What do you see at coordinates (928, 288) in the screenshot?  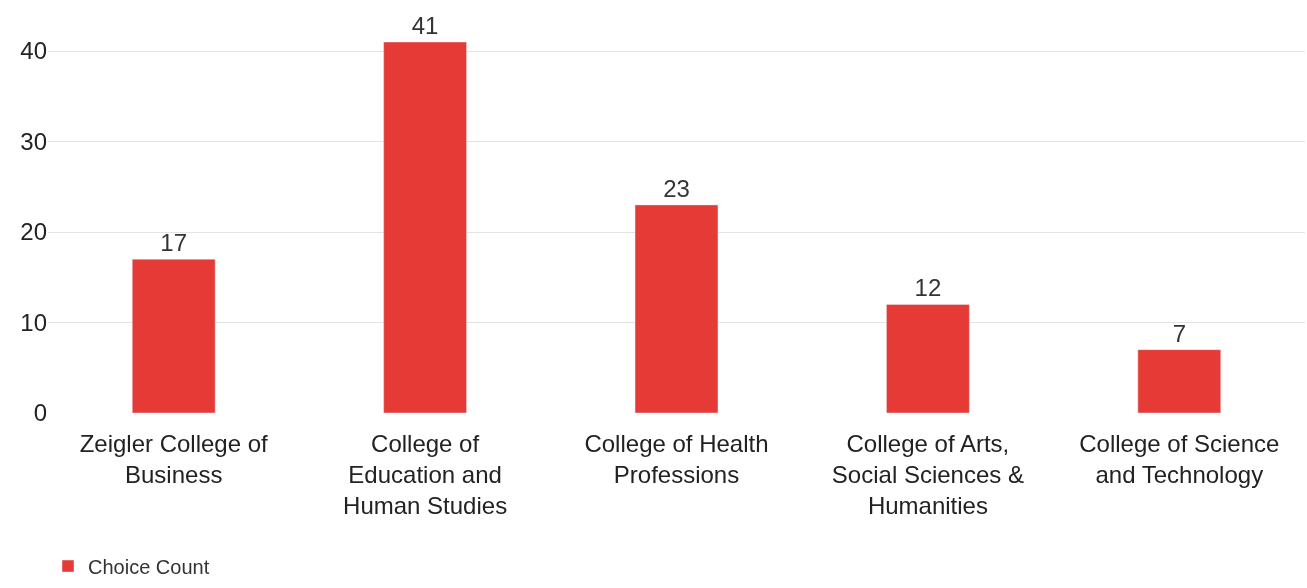 I see `data-label: 12` at bounding box center [928, 288].